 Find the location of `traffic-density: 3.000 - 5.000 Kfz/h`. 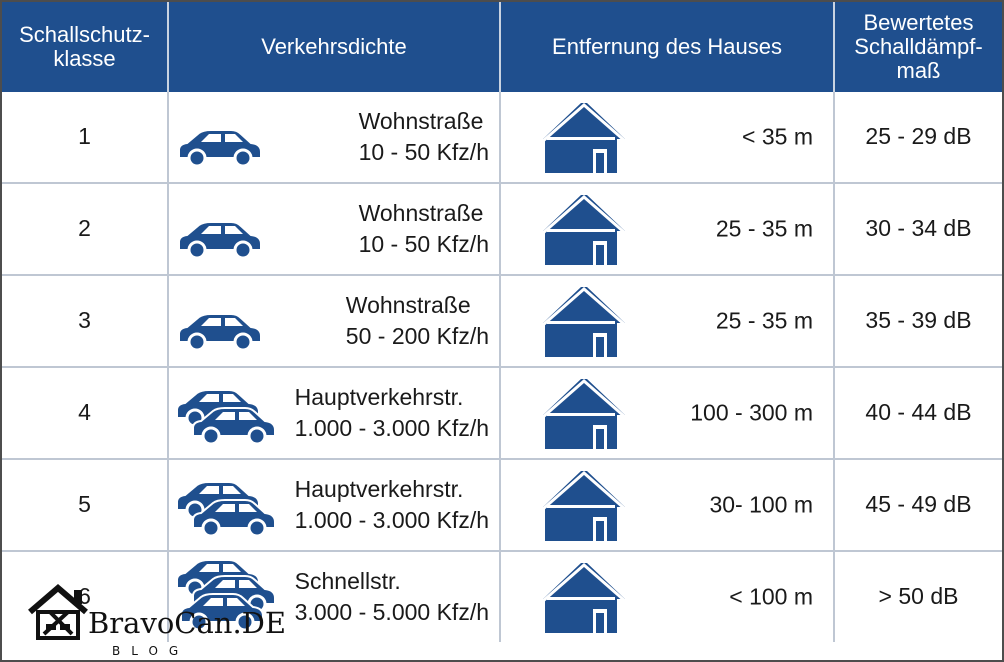

traffic-density: 3.000 - 5.000 Kfz/h is located at coordinates (391, 611).